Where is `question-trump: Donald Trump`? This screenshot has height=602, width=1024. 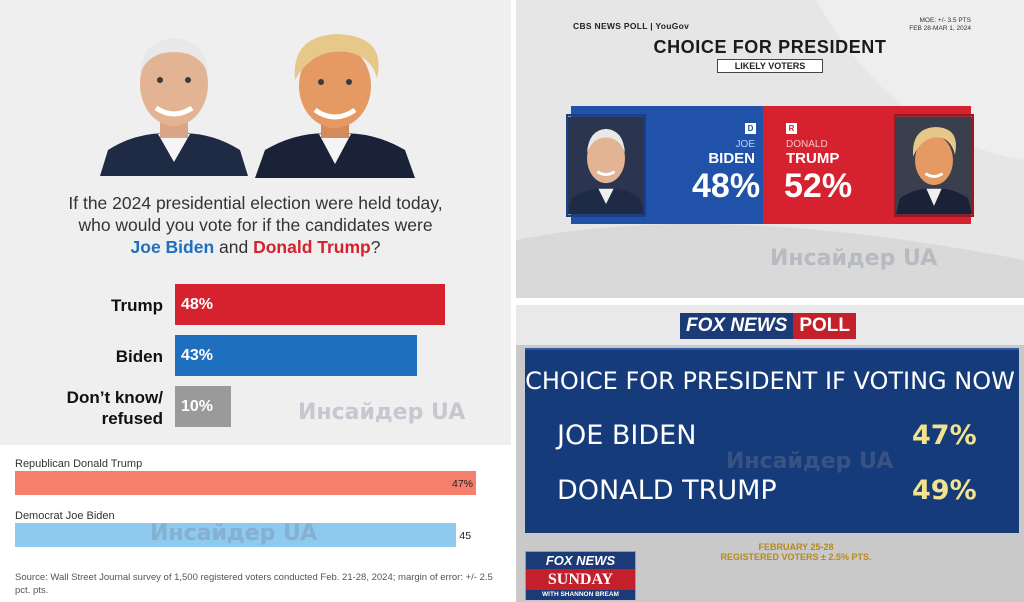
question-trump: Donald Trump is located at coordinates (312, 247).